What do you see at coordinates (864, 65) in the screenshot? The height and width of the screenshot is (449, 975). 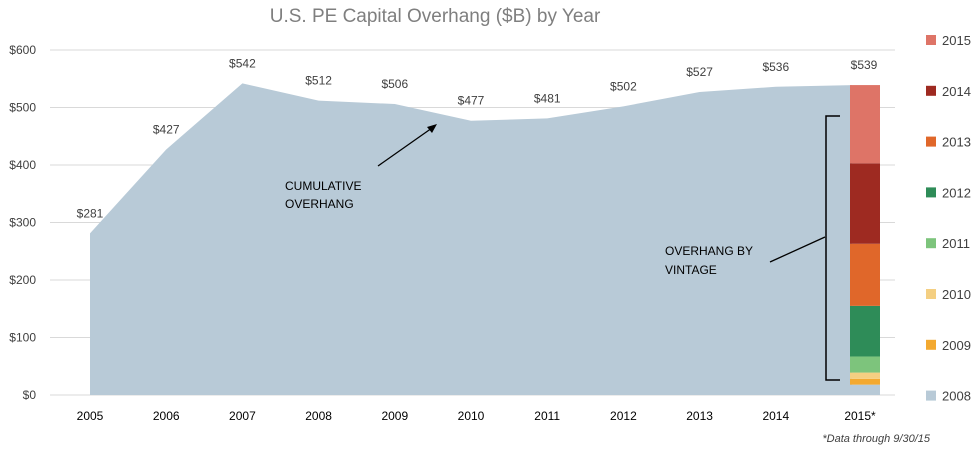 I see `data-label: $539` at bounding box center [864, 65].